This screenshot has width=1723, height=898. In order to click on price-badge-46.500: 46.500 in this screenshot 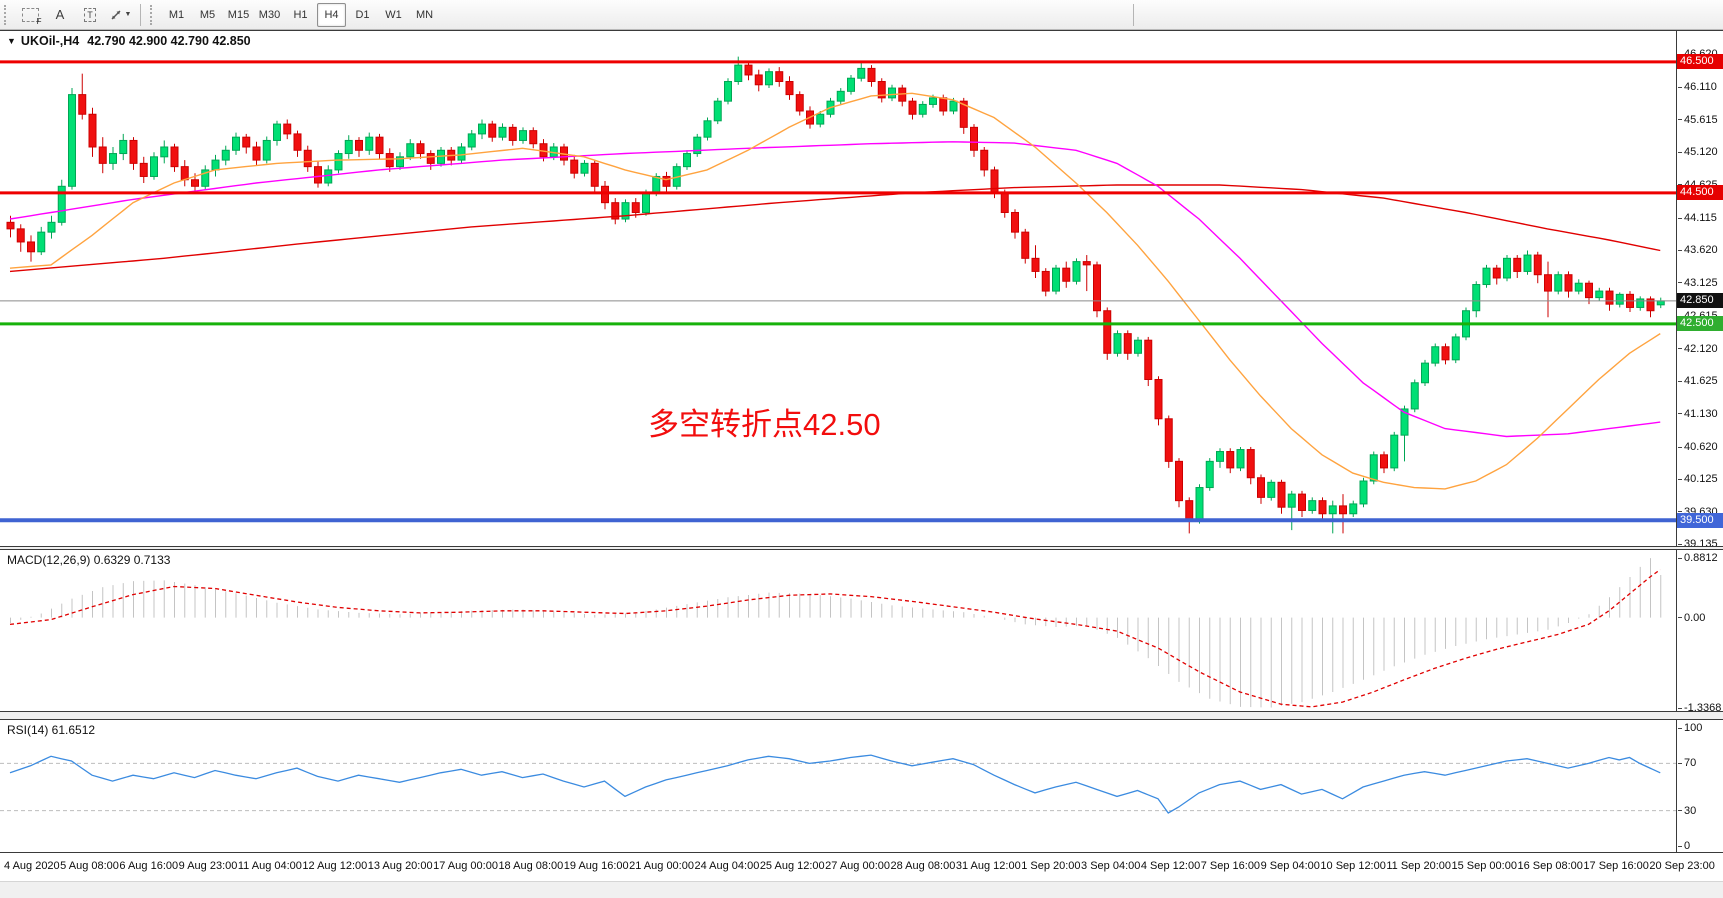, I will do `click(1700, 62)`.